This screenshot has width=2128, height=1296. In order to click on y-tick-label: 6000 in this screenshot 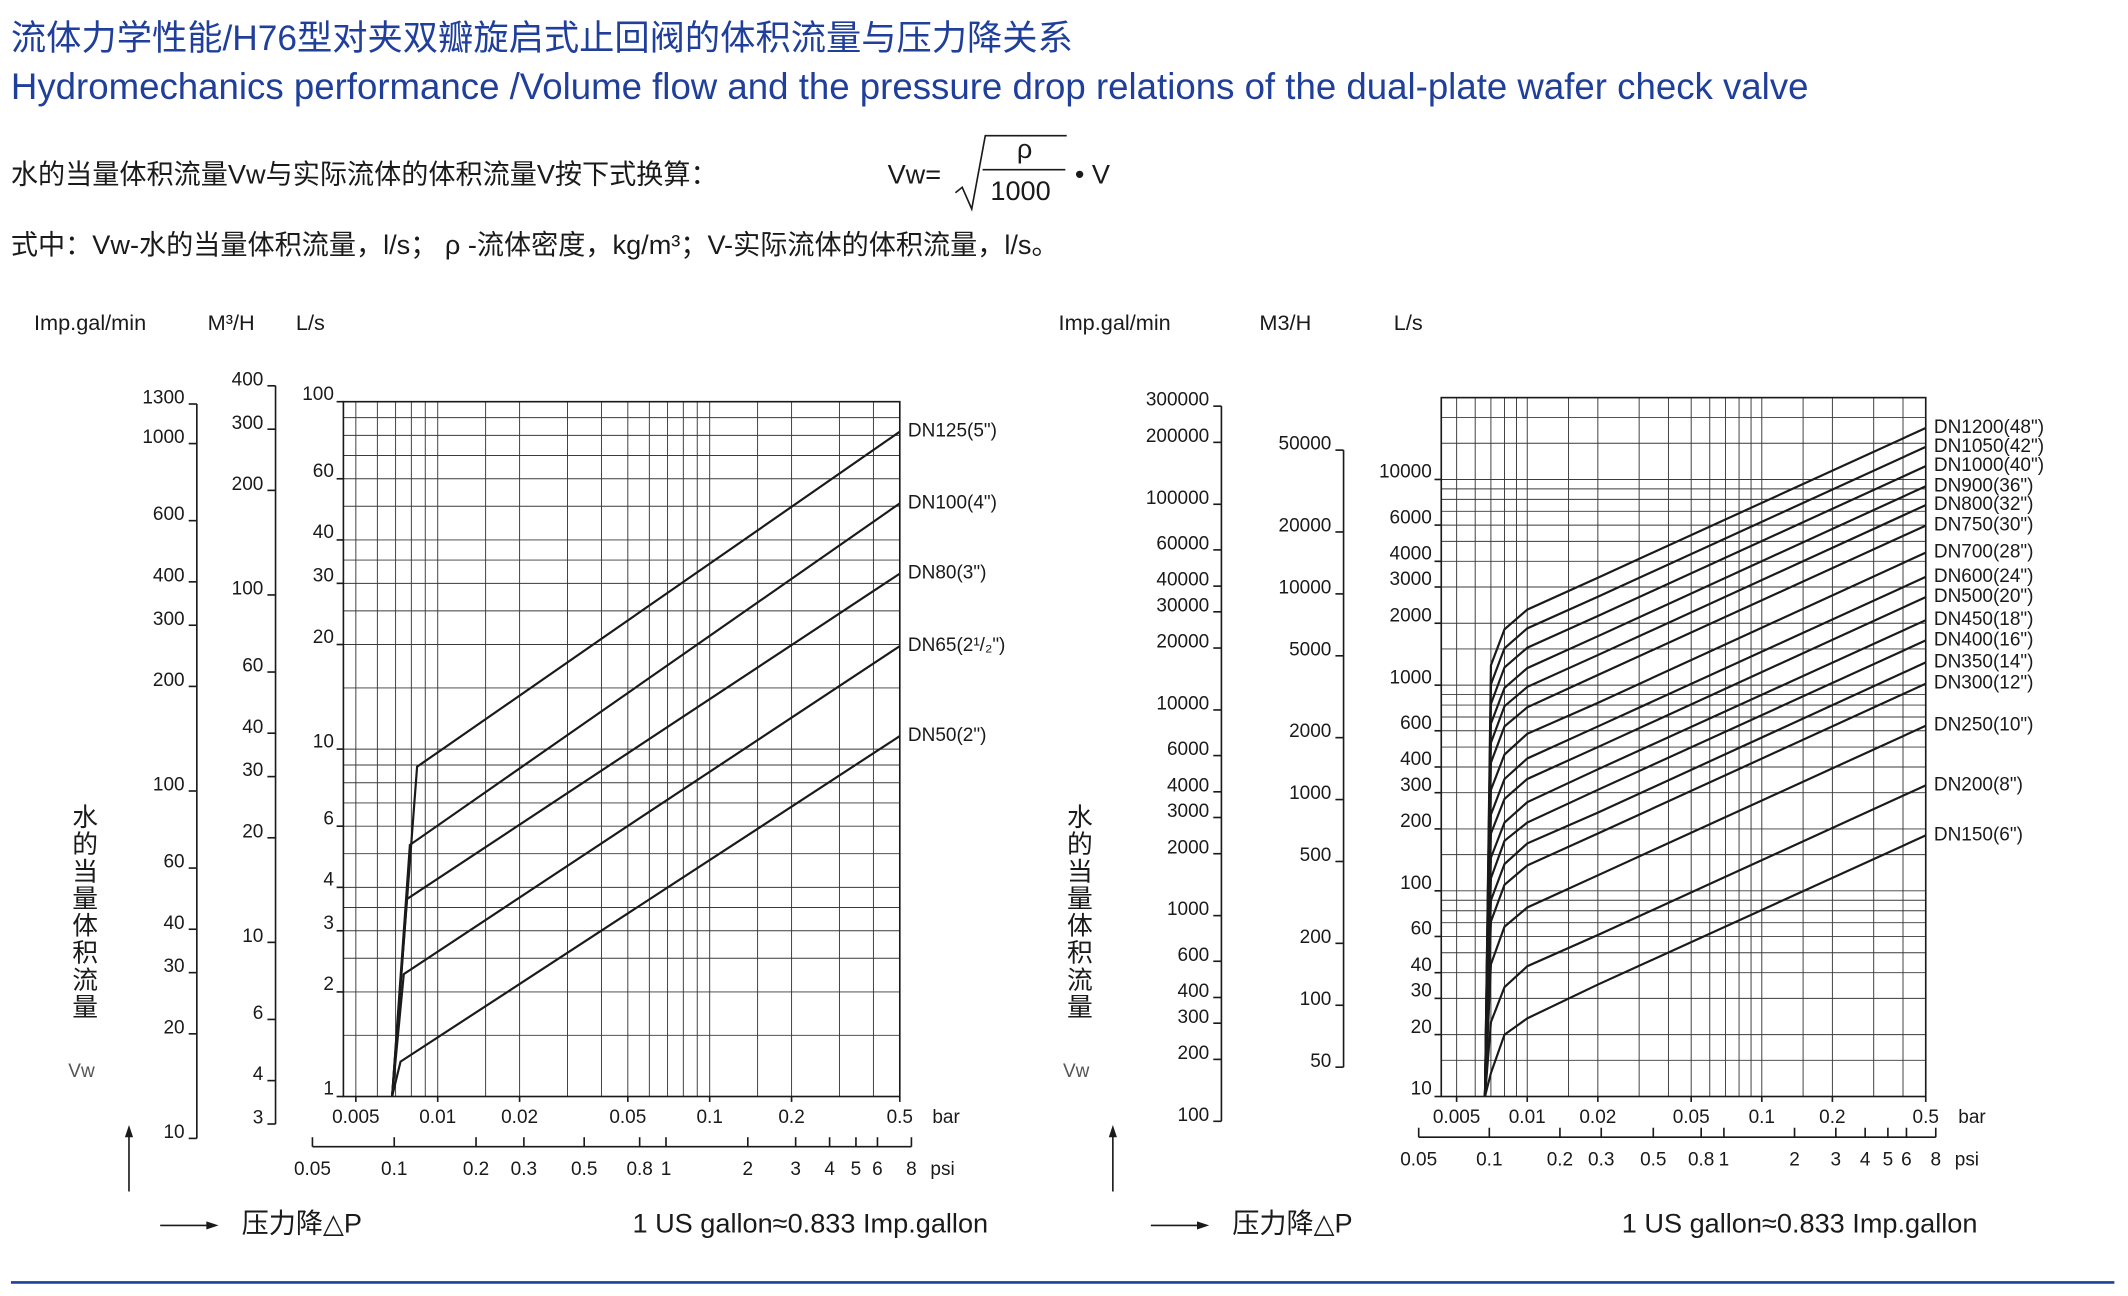, I will do `click(1411, 517)`.